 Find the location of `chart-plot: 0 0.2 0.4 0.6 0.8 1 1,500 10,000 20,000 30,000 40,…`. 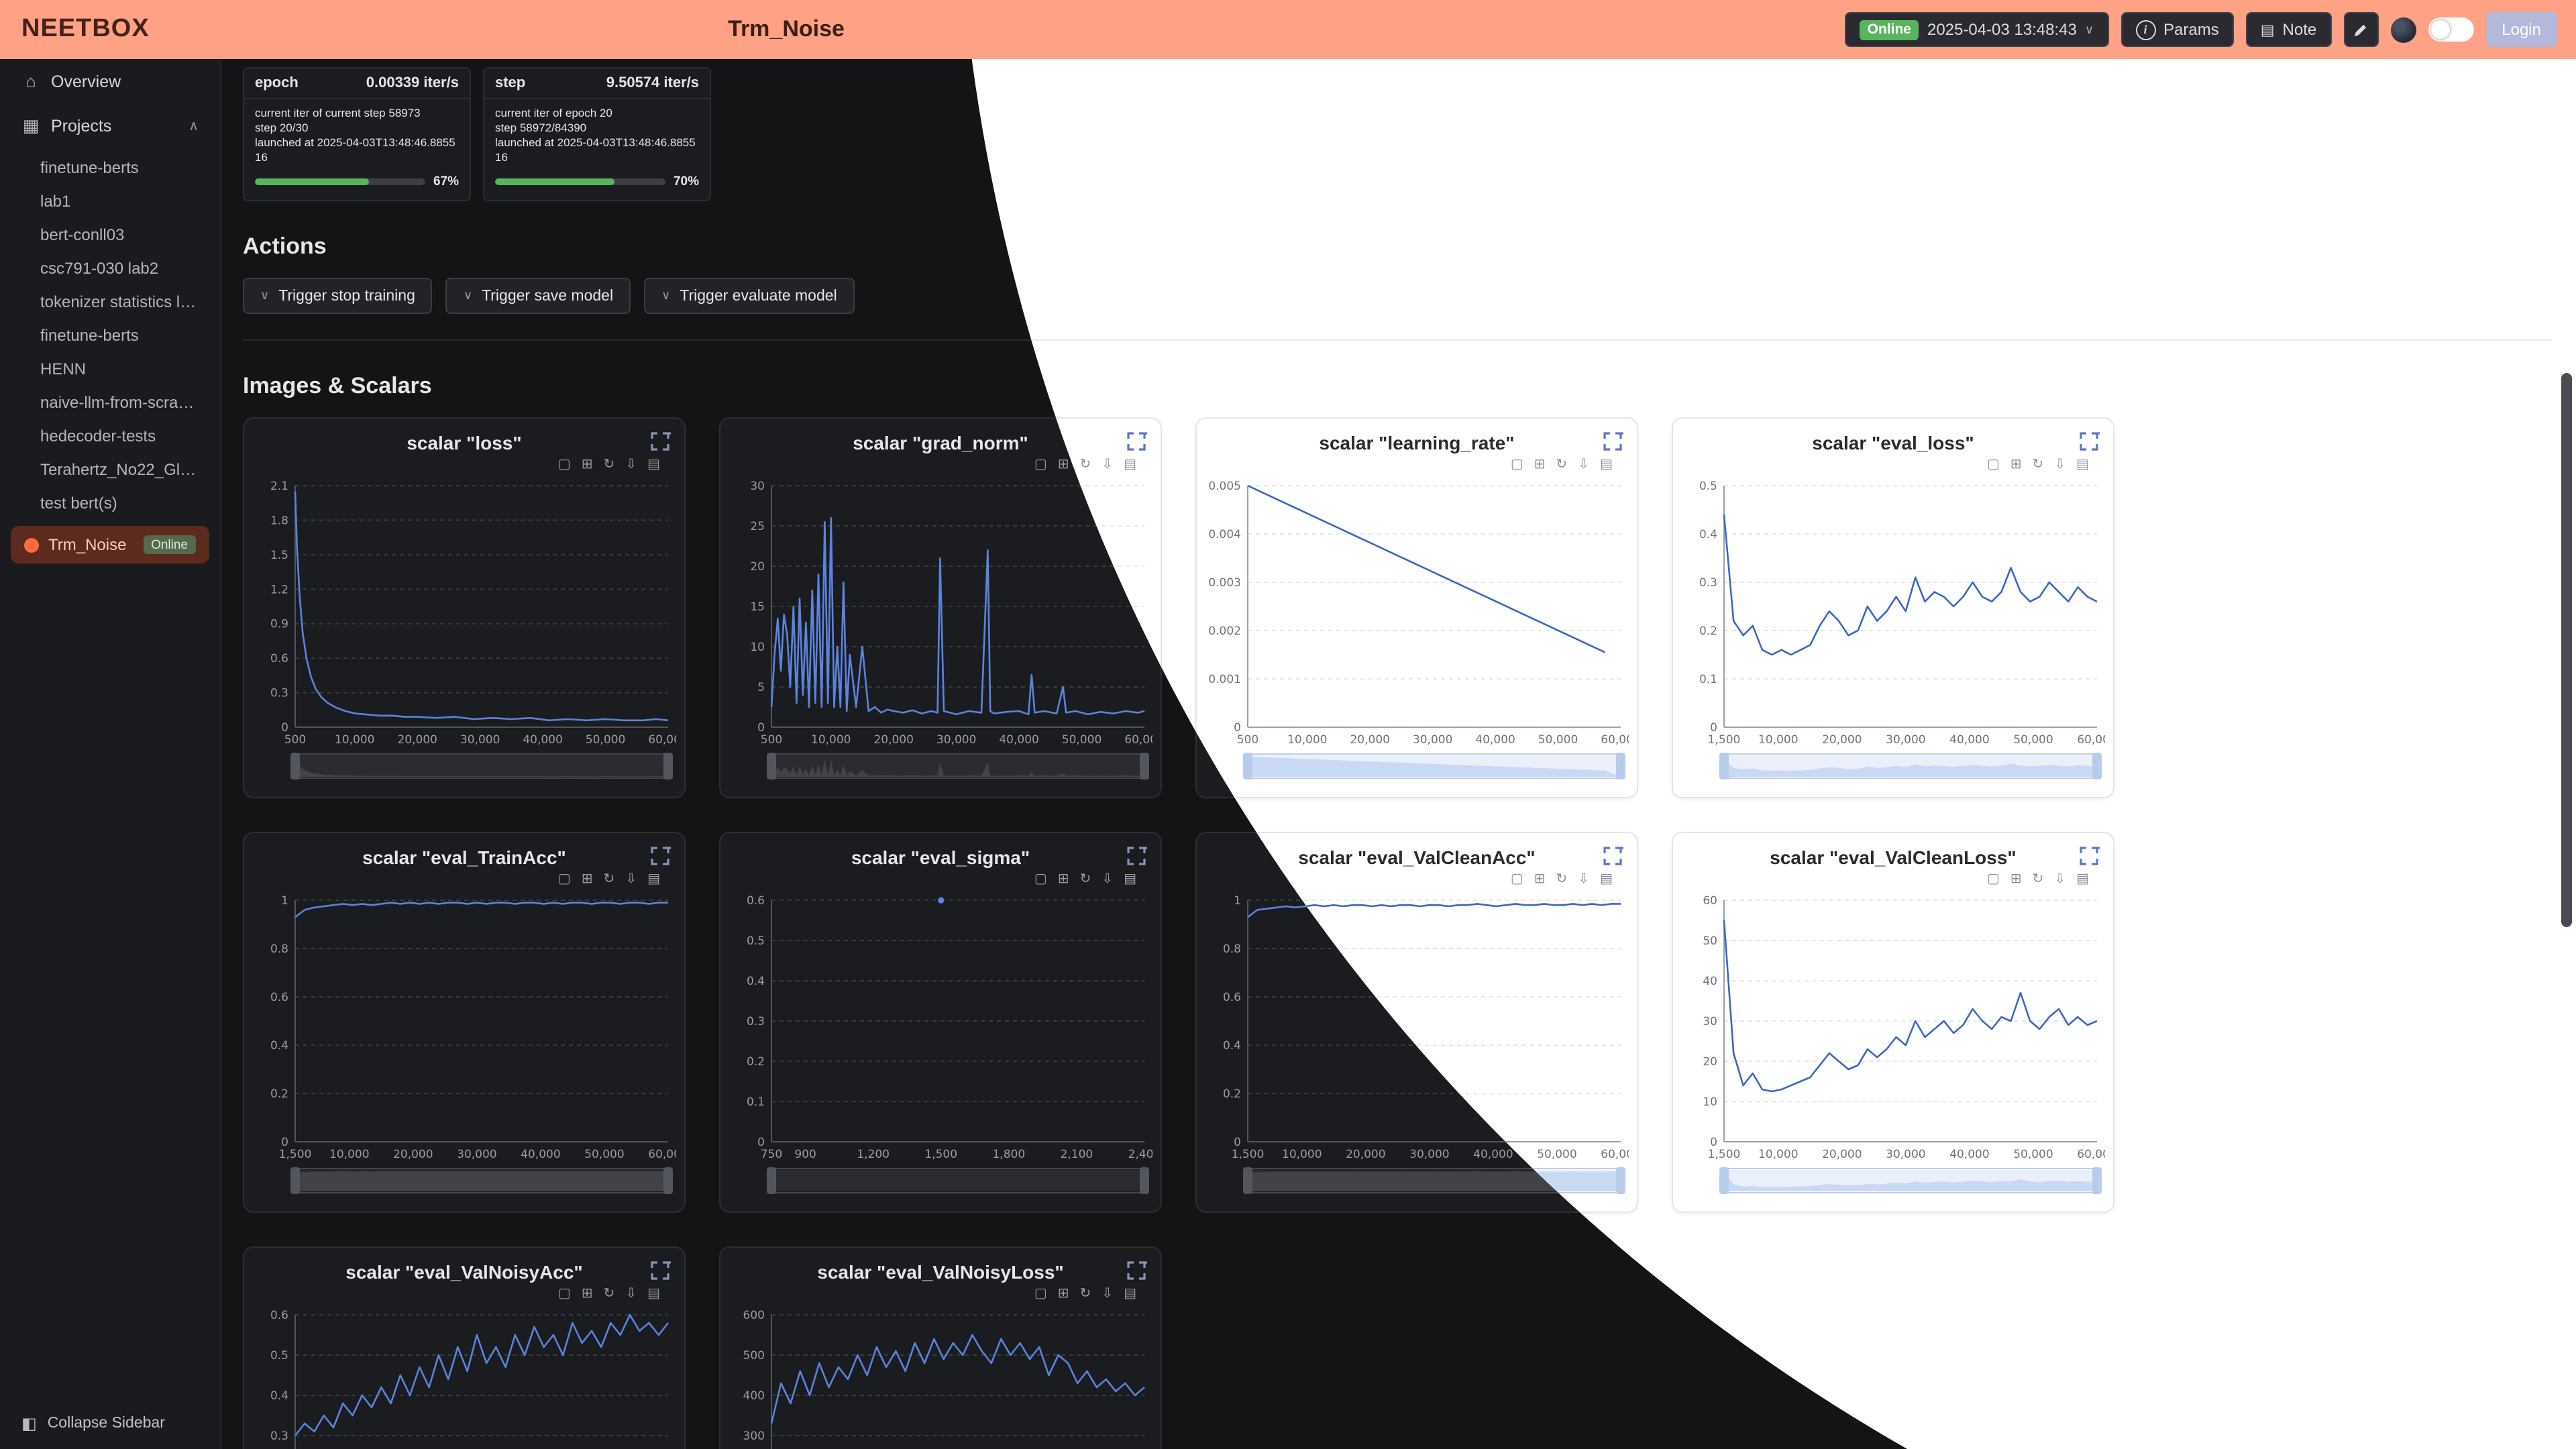

chart-plot: 0 0.2 0.4 0.6 0.8 1 1,500 10,000 20,000 30,000 40,… is located at coordinates (465, 1045).